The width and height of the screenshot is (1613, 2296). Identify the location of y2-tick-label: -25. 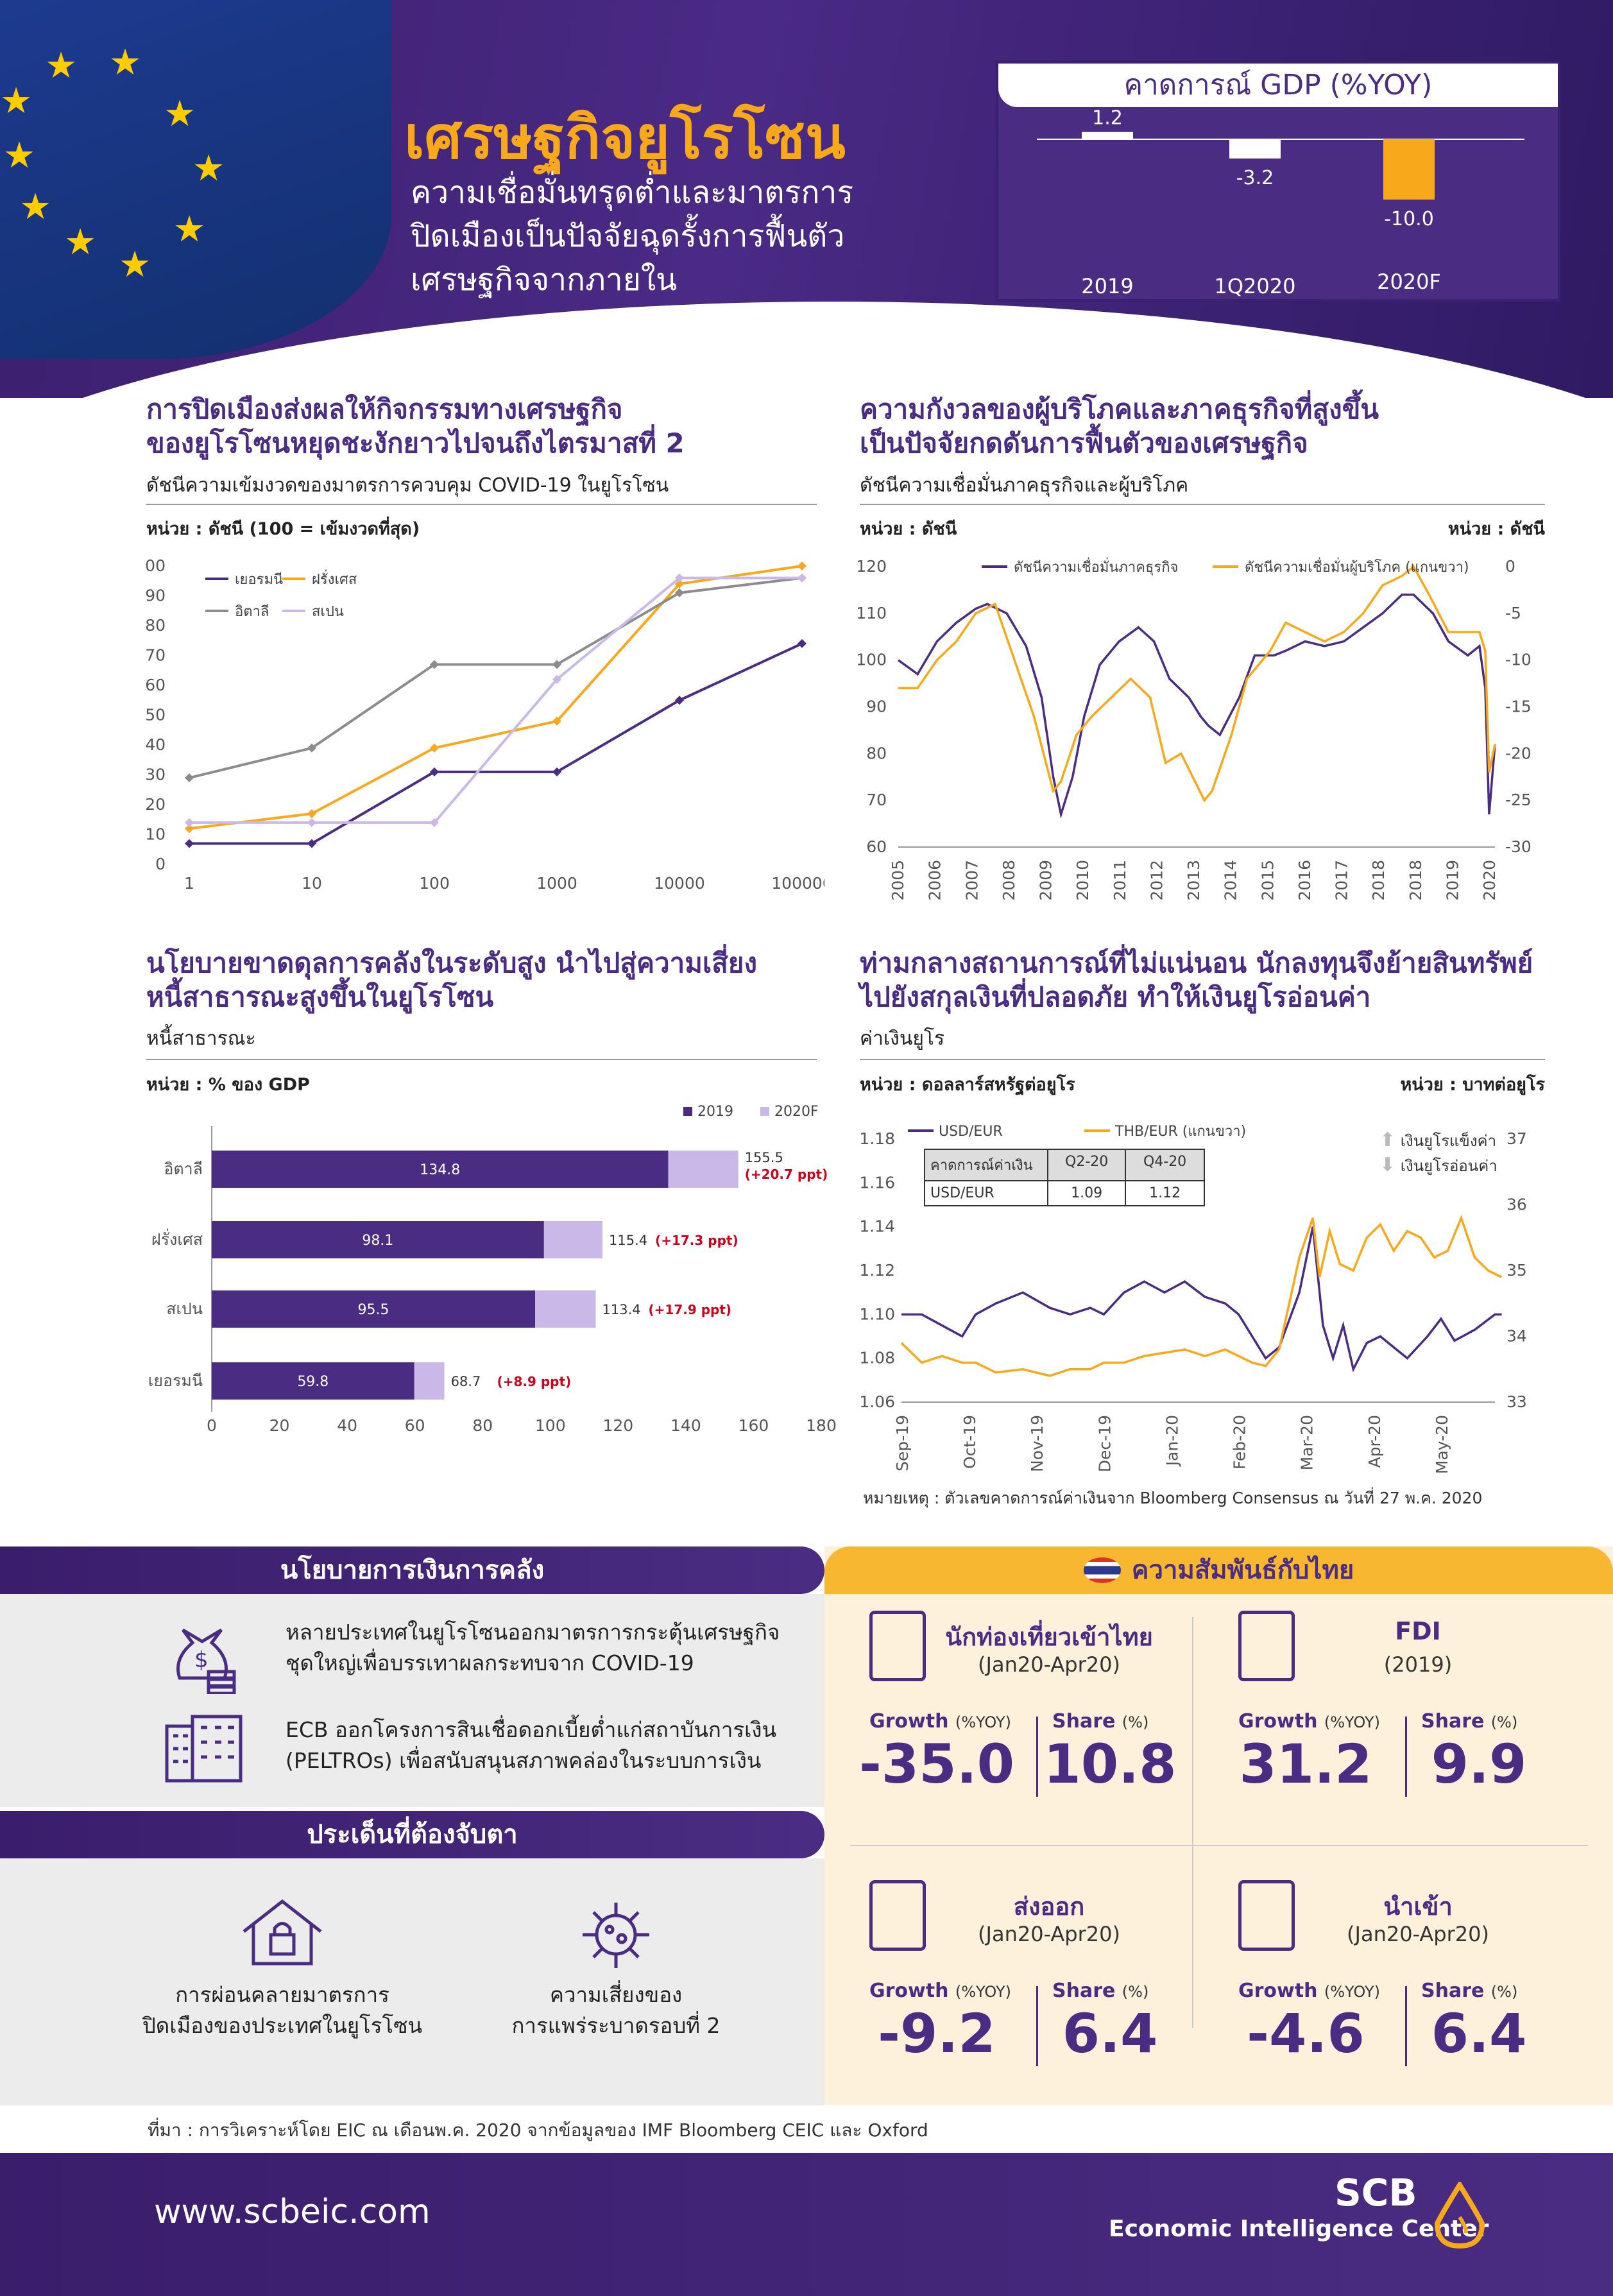
(1519, 800).